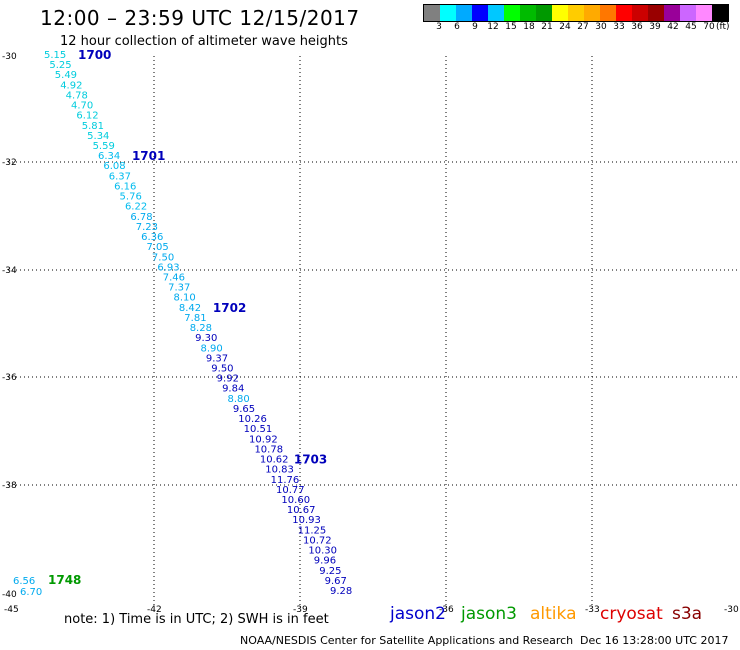 Image resolution: width=740 pixels, height=650 pixels. Describe the element at coordinates (200, 18) in the screenshot. I see `map-title: 12:00 – 23:59 UTC 12/15/2017` at that location.